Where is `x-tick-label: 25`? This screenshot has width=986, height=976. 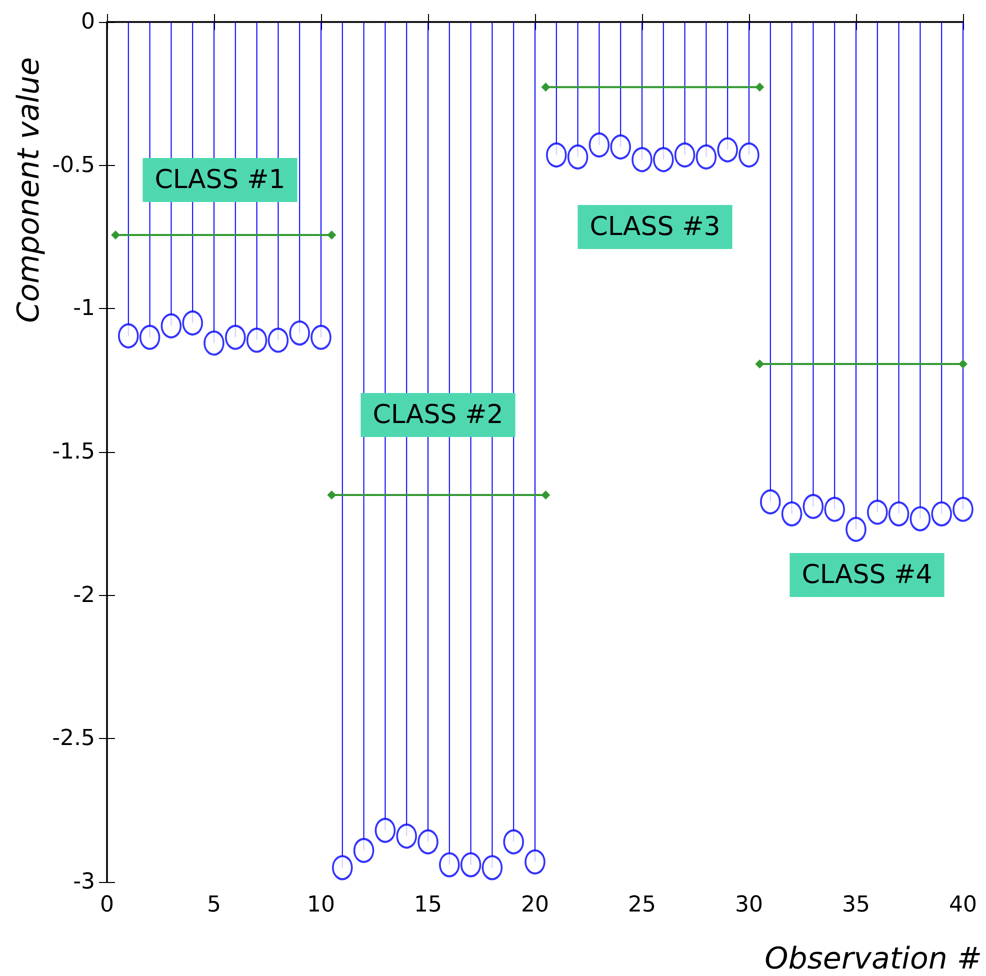 x-tick-label: 25 is located at coordinates (642, 905).